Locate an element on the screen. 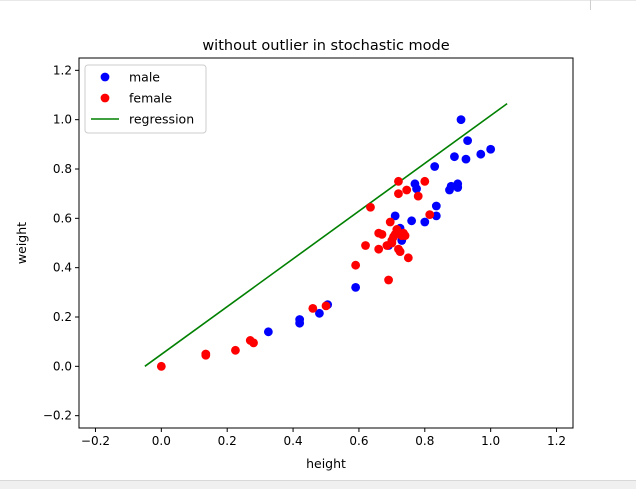 The height and width of the screenshot is (489, 636). x-tick-label: 1.2 is located at coordinates (556, 441).